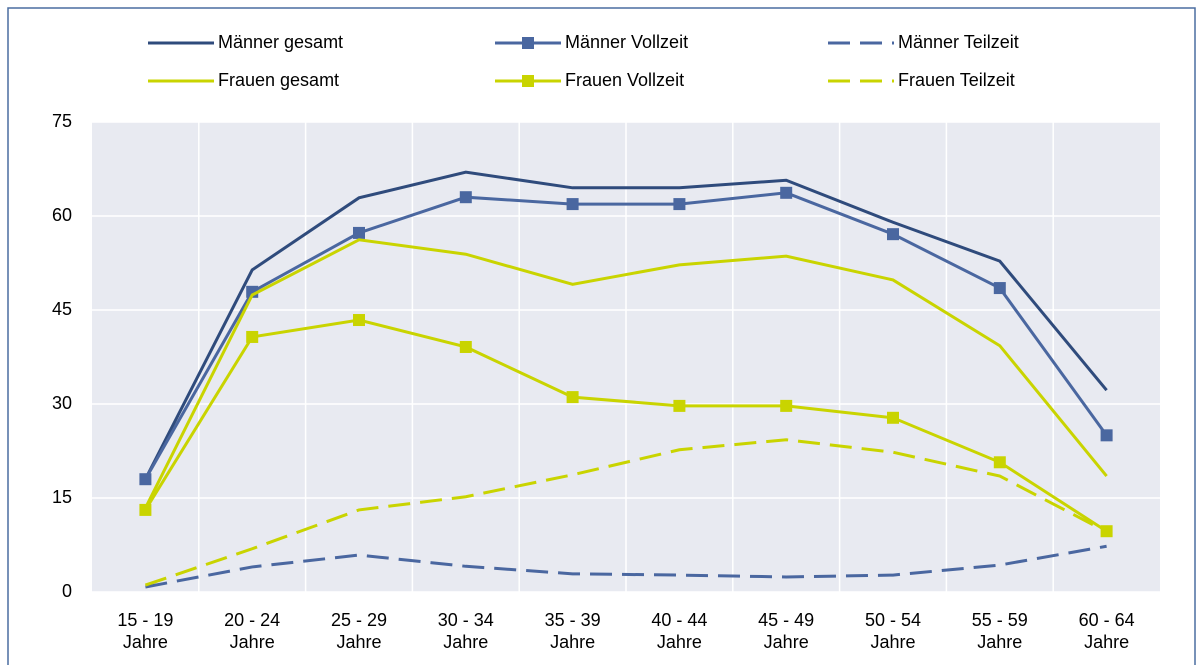 The height and width of the screenshot is (665, 1203). I want to click on y-tick-label: 75, so click(62, 121).